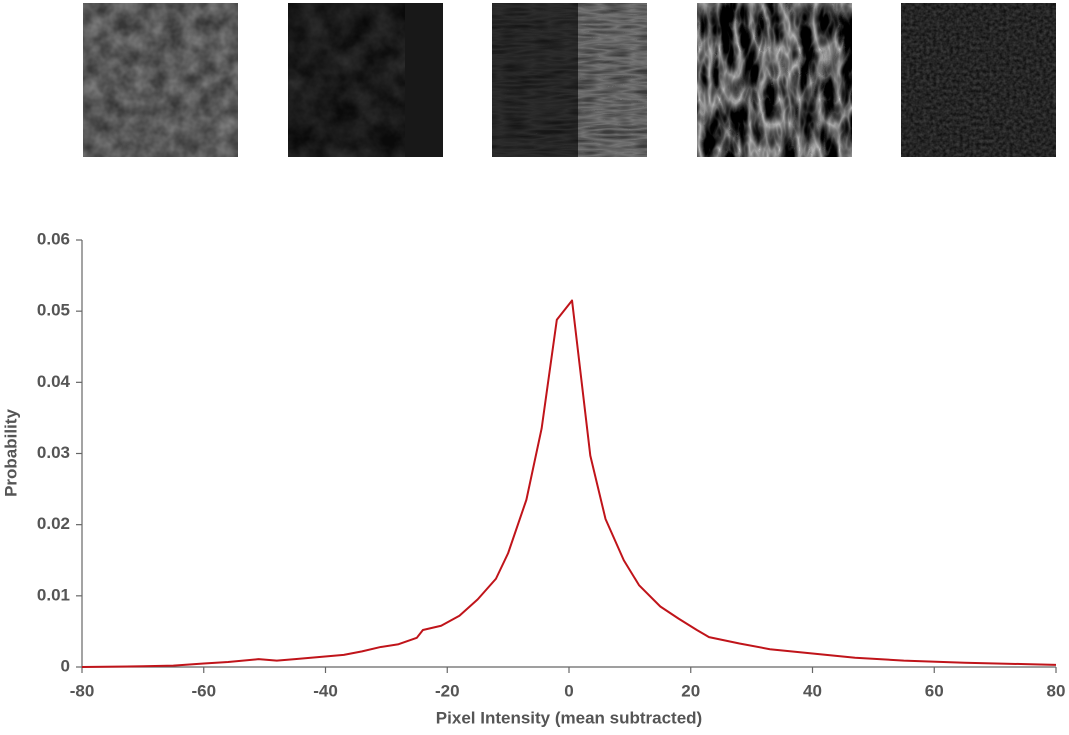 Image resolution: width=1069 pixels, height=735 pixels. I want to click on x-tick-label: -20, so click(447, 690).